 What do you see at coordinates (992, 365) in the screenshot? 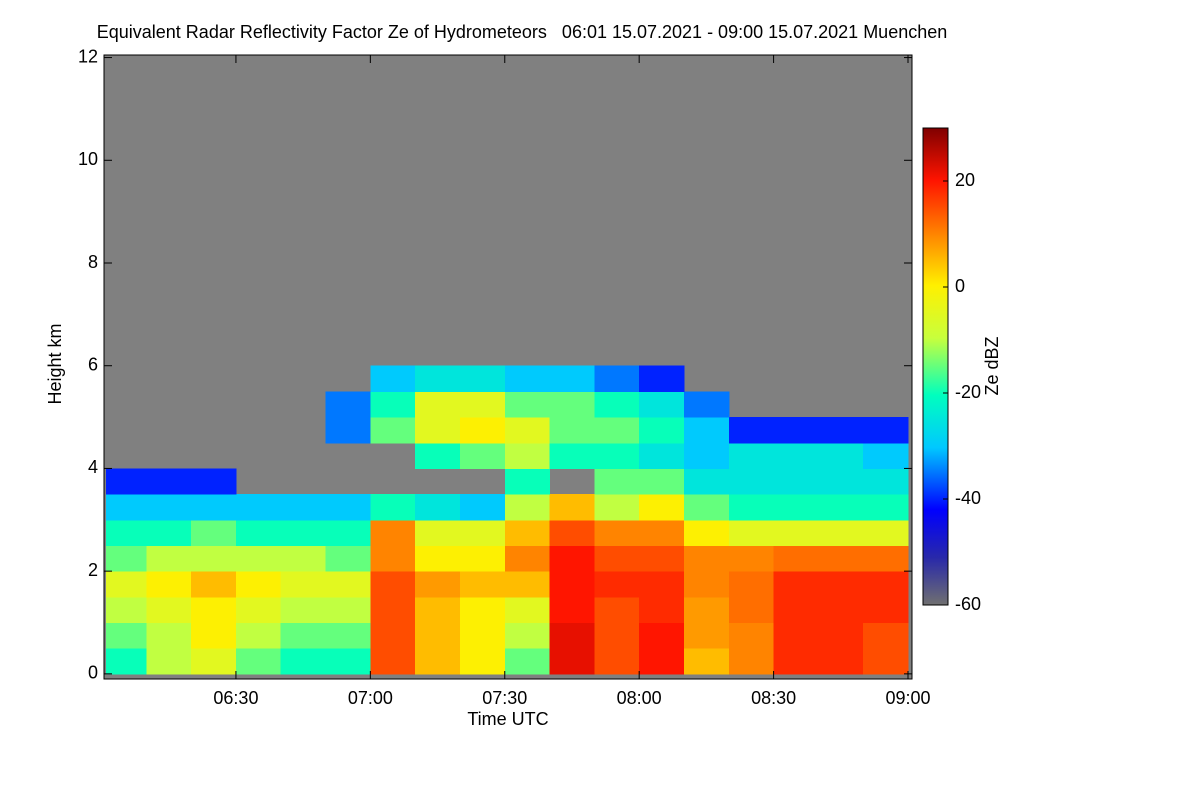
I see `colorbar-label: Ze dBZ` at bounding box center [992, 365].